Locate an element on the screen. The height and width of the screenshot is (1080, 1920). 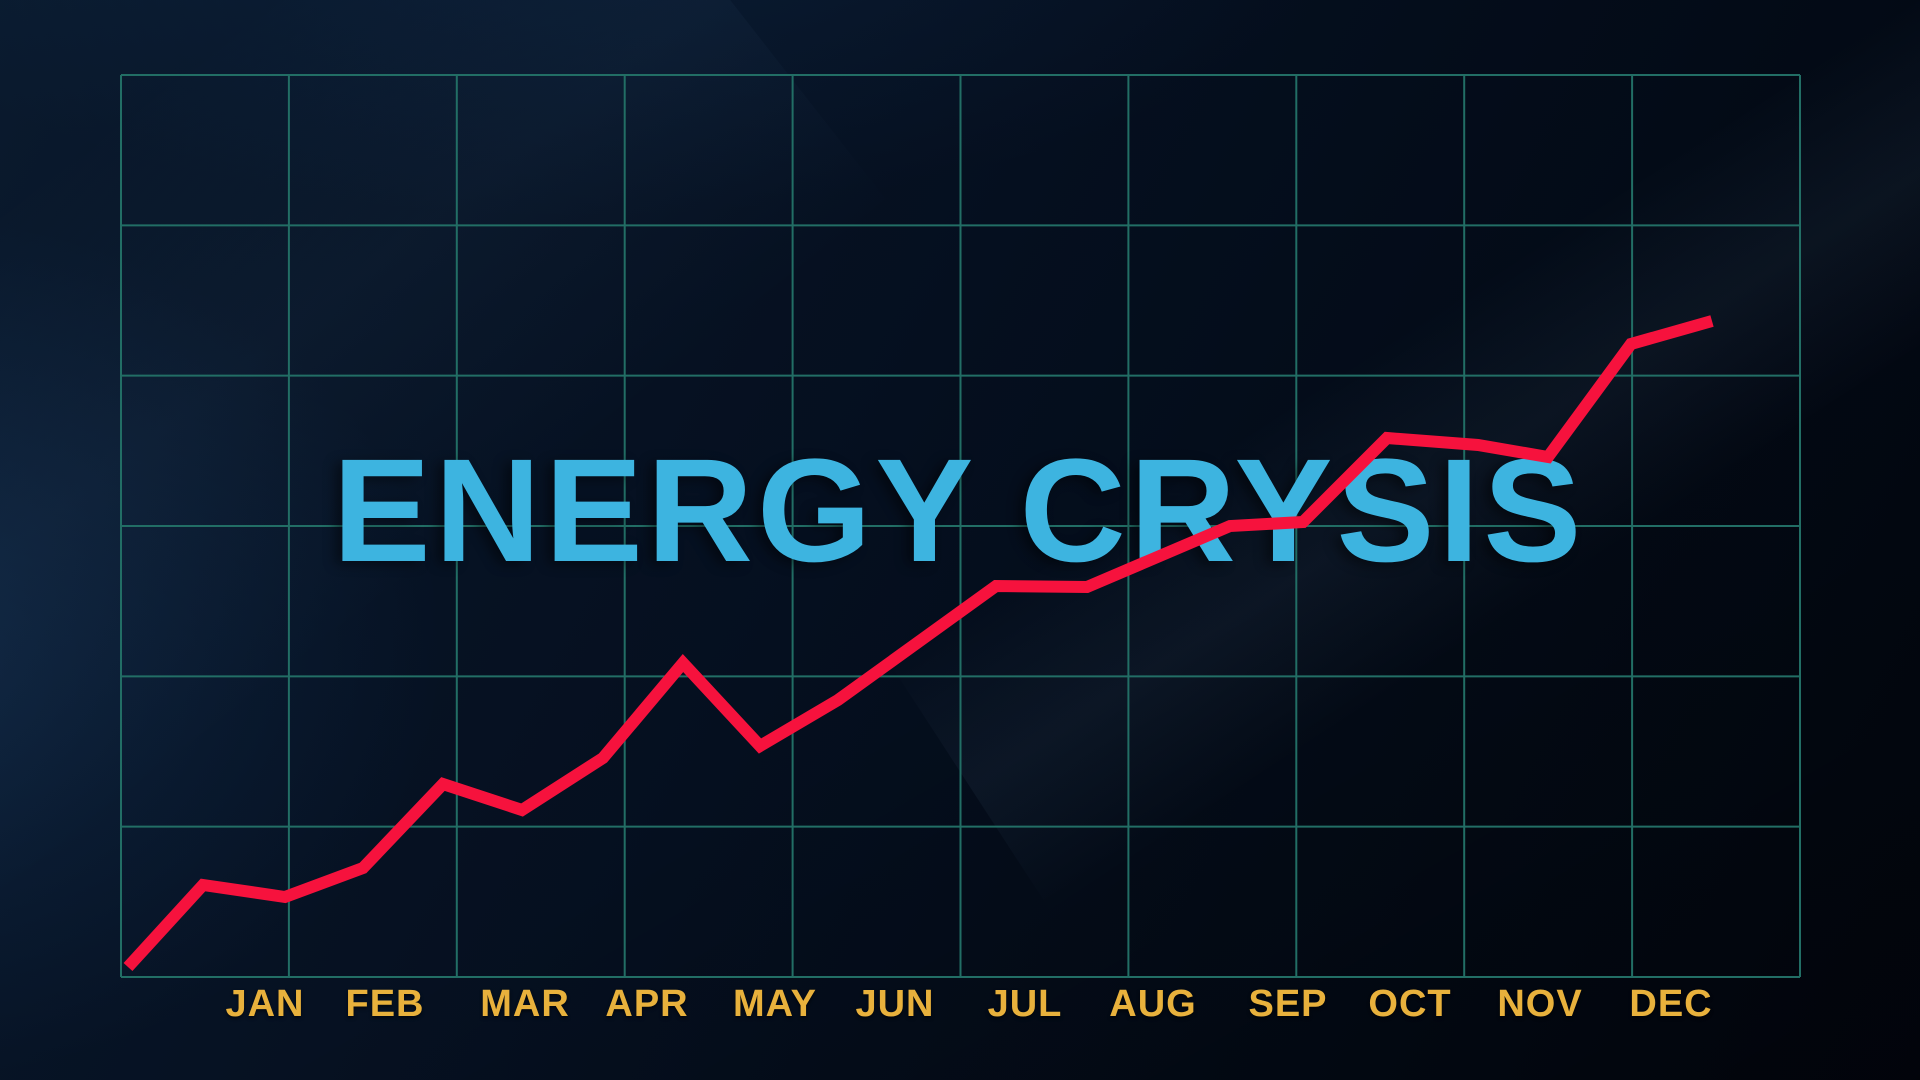
chart-title: ENERGY CRYSIS is located at coordinates (959, 511).